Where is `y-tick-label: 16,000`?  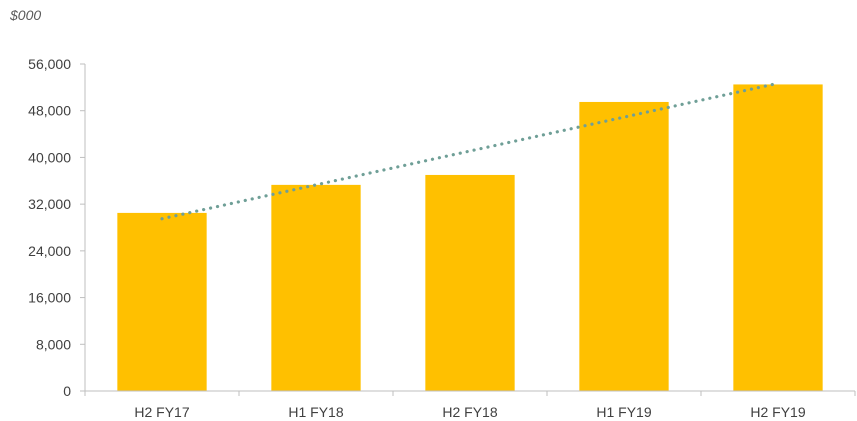
y-tick-label: 16,000 is located at coordinates (49, 298).